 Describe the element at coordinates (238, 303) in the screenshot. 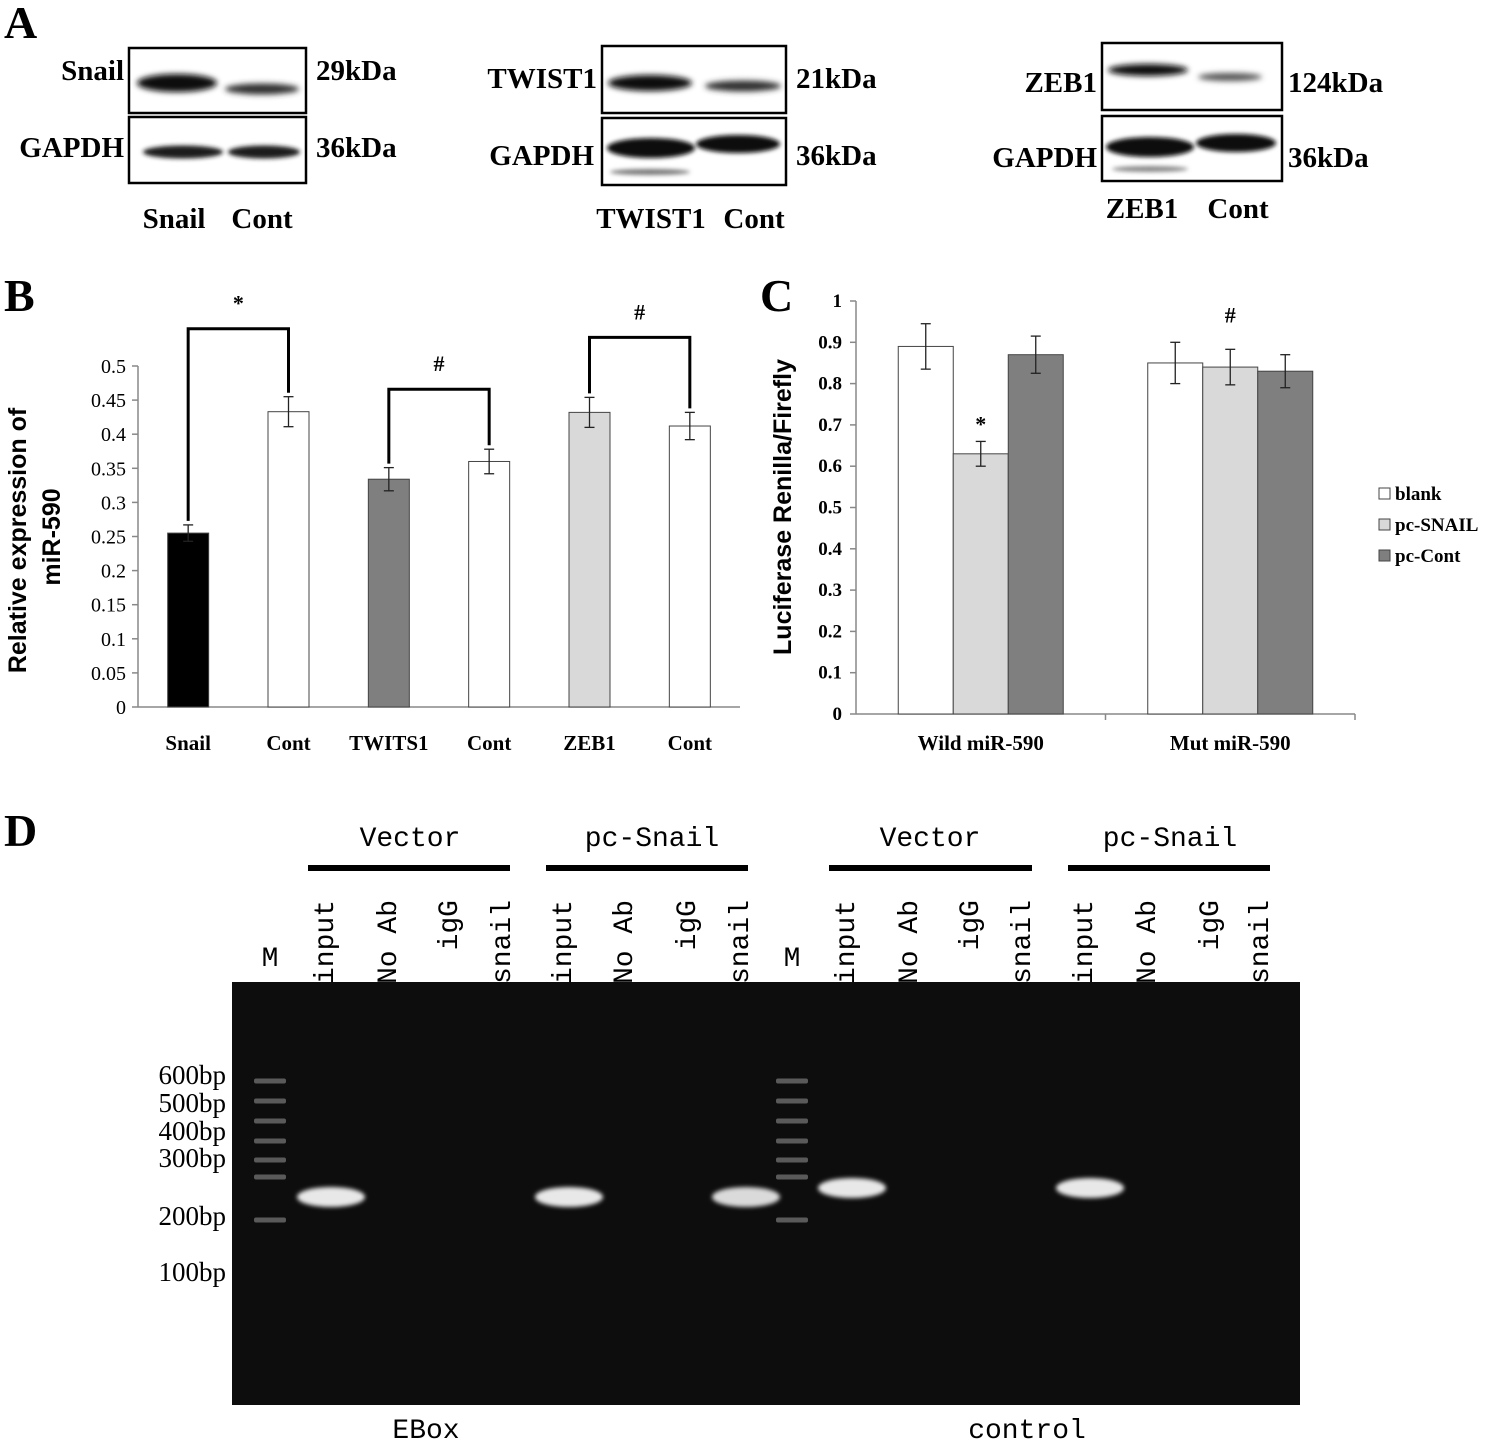

I see `chart-b-significance-label: *` at that location.